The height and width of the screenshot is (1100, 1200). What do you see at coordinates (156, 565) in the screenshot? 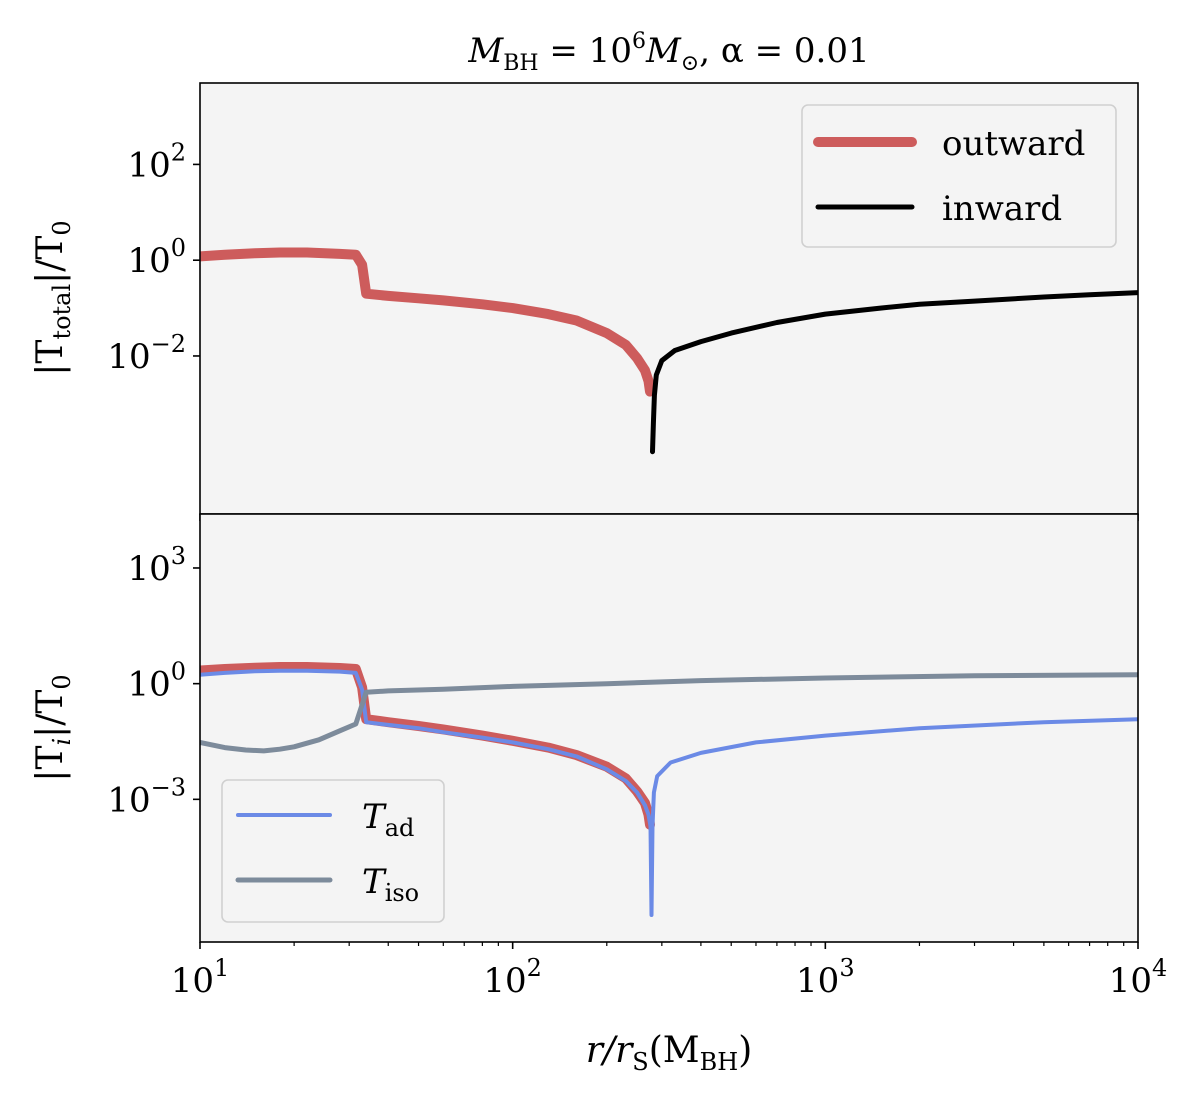
I see `bottom-y-tick-label: 10³` at bounding box center [156, 565].